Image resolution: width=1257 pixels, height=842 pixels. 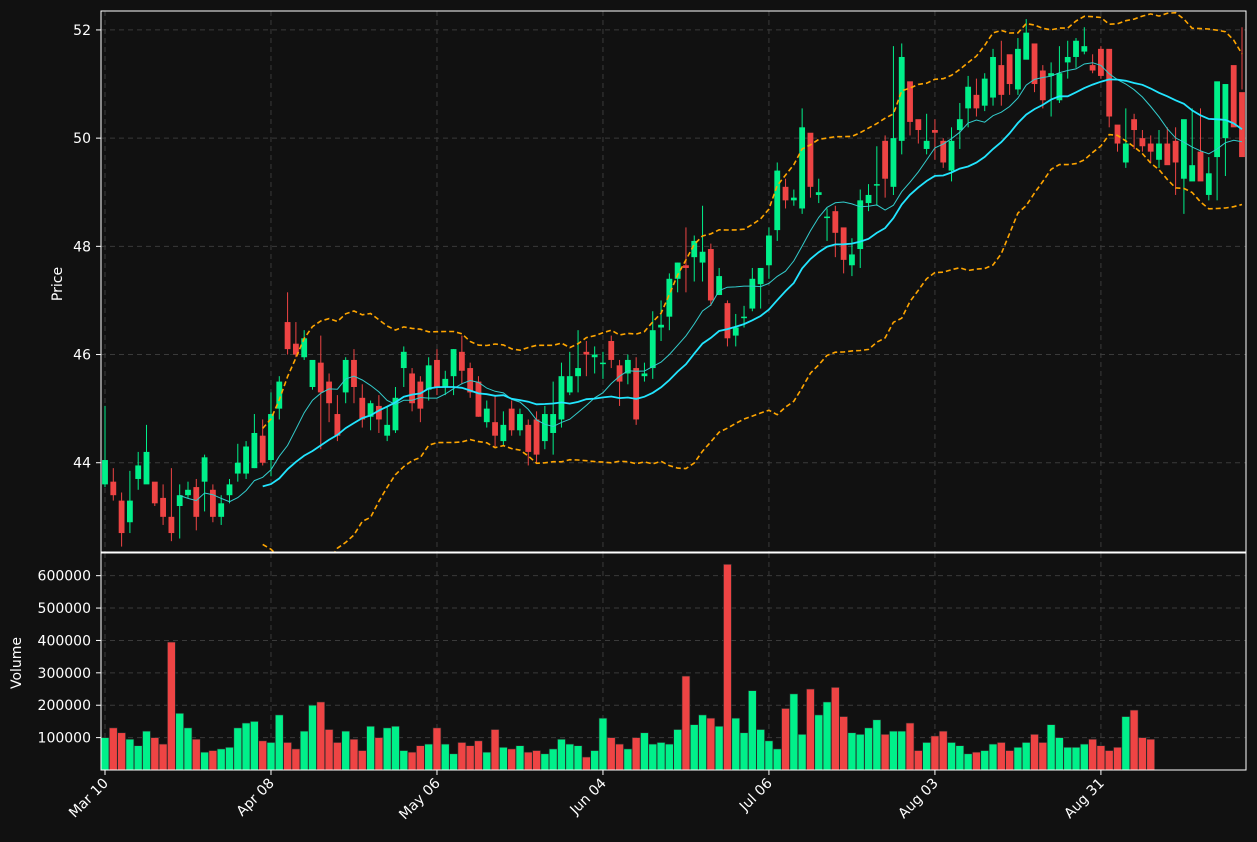 What do you see at coordinates (58, 284) in the screenshot?
I see `price-axis-title: Price` at bounding box center [58, 284].